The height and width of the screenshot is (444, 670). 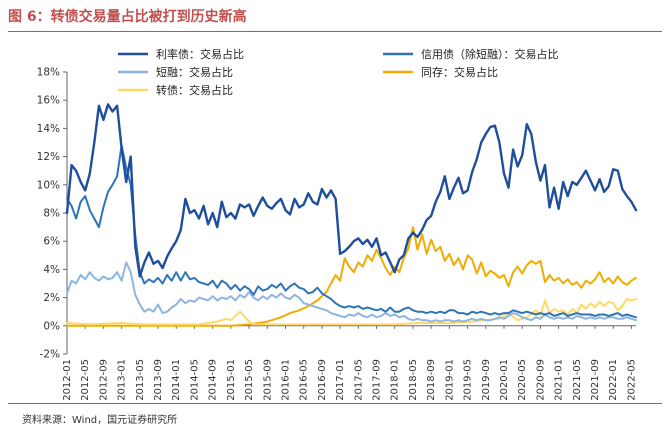 What do you see at coordinates (48, 101) in the screenshot?
I see `y-tick-label: 16%` at bounding box center [48, 101].